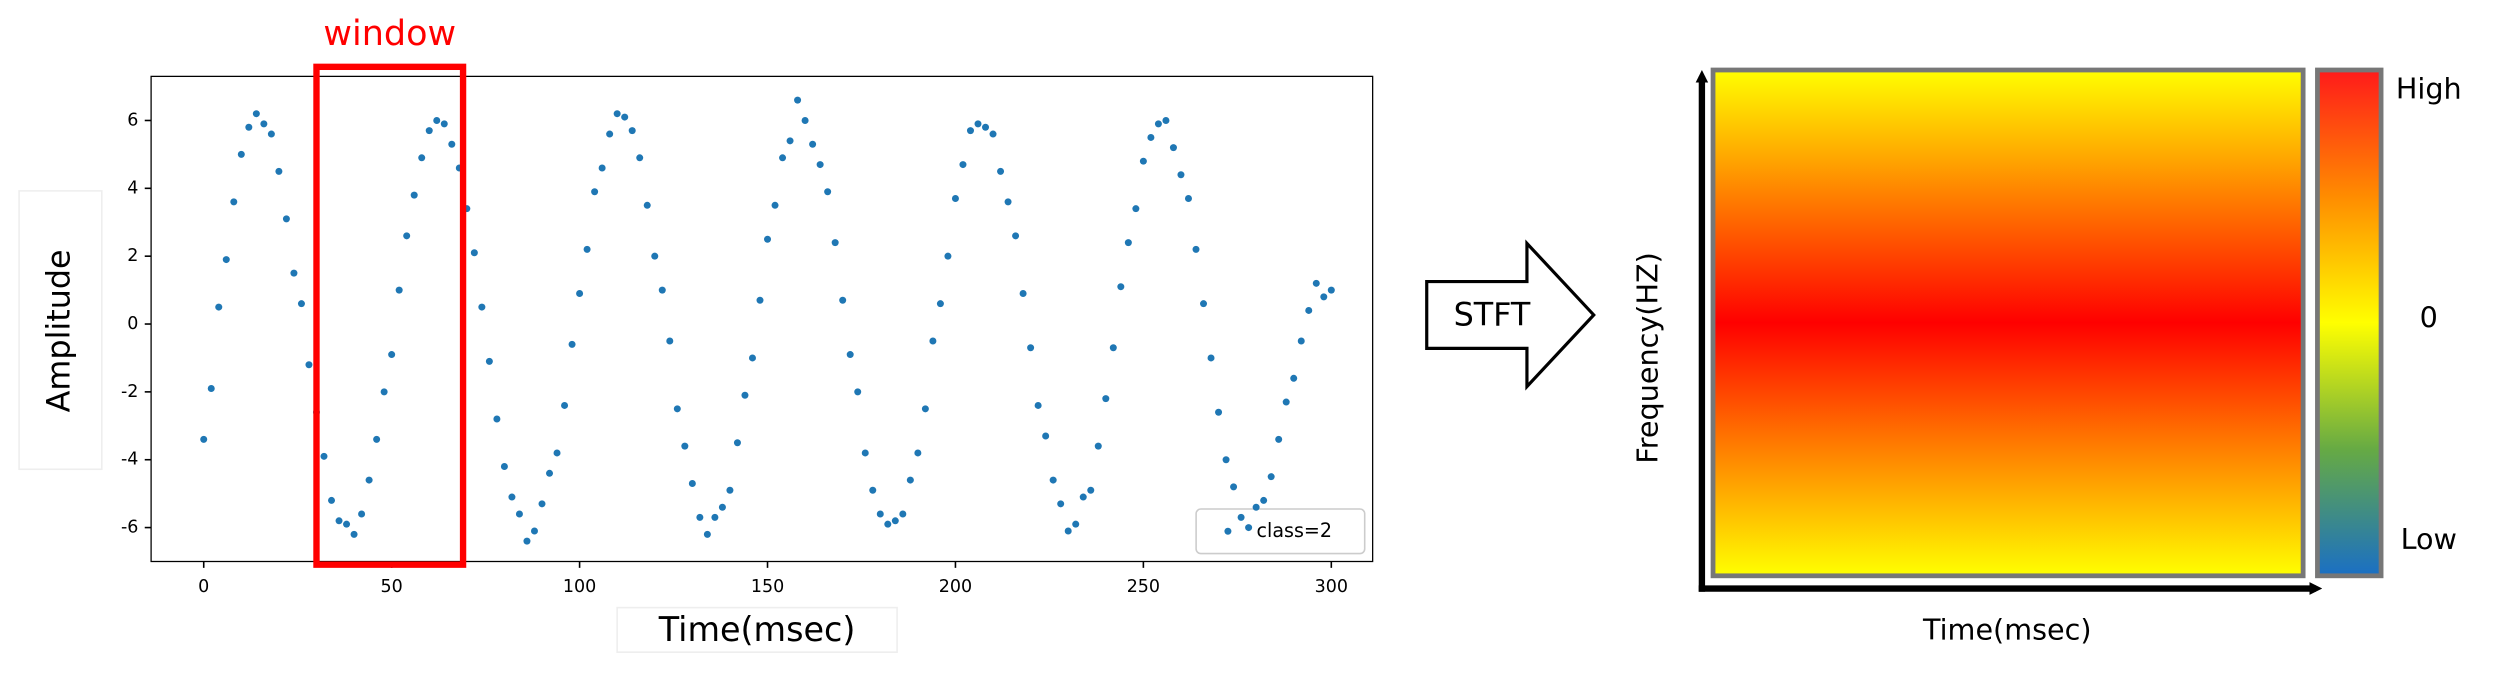 The image size is (2494, 684). Describe the element at coordinates (392, 587) in the screenshot. I see `x-tick-label: 50` at that location.